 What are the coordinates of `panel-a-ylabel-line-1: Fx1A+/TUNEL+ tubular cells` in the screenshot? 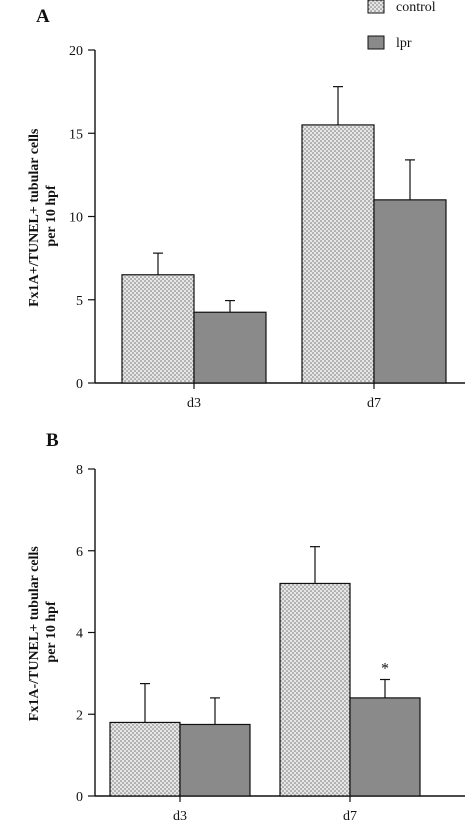 It's located at (34, 217).